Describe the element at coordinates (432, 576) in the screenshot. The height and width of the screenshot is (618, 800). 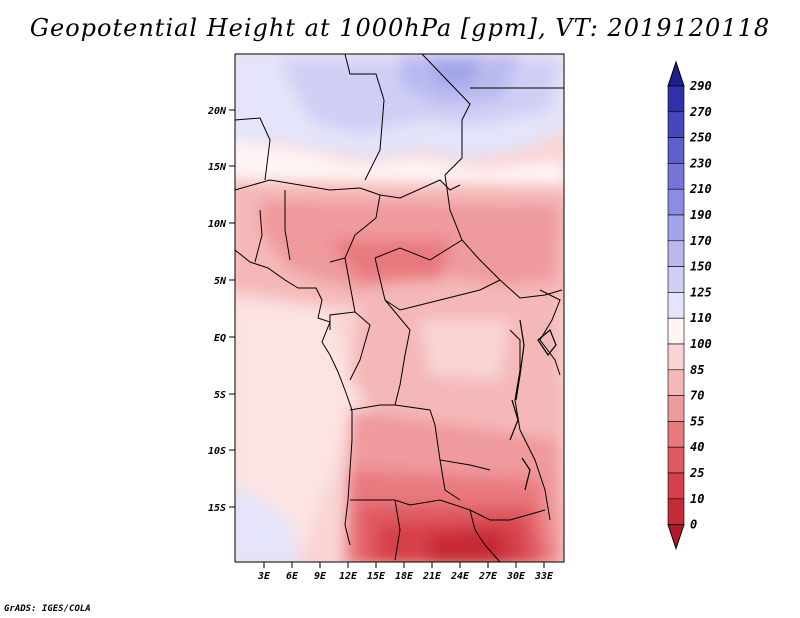
I see `lon-tick-label: 21E` at that location.